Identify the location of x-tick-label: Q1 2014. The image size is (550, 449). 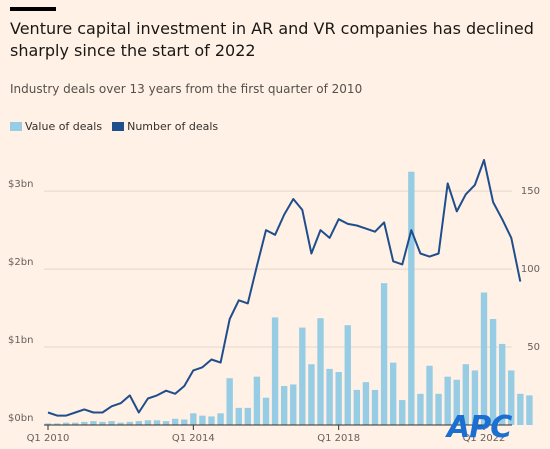
(193, 438).